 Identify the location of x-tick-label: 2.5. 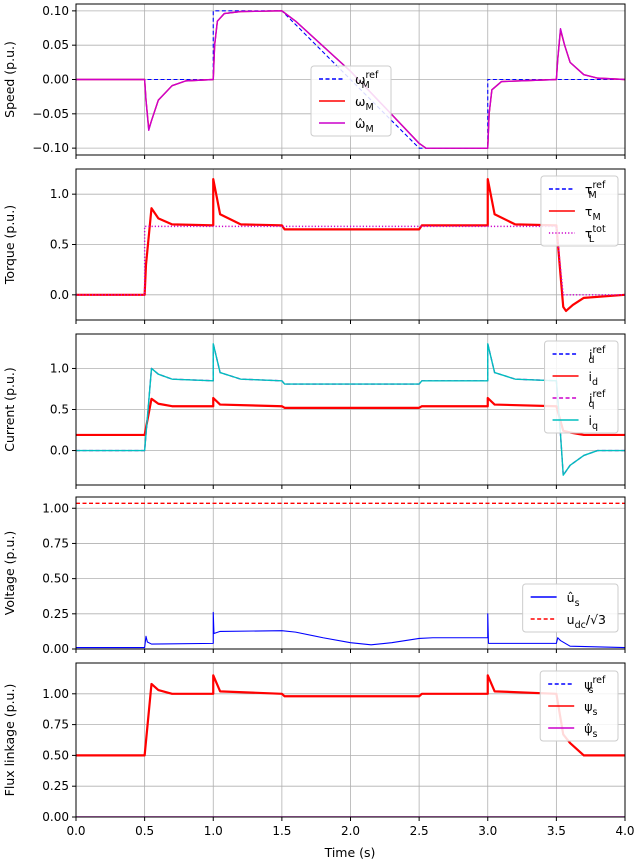
(419, 831).